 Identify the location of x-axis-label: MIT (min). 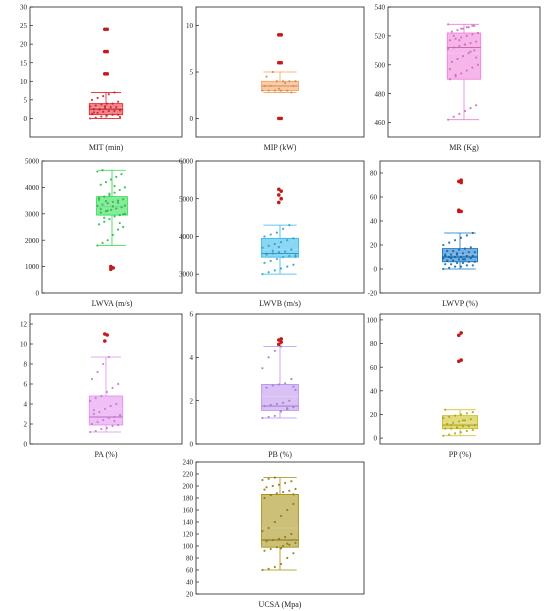
(106, 147).